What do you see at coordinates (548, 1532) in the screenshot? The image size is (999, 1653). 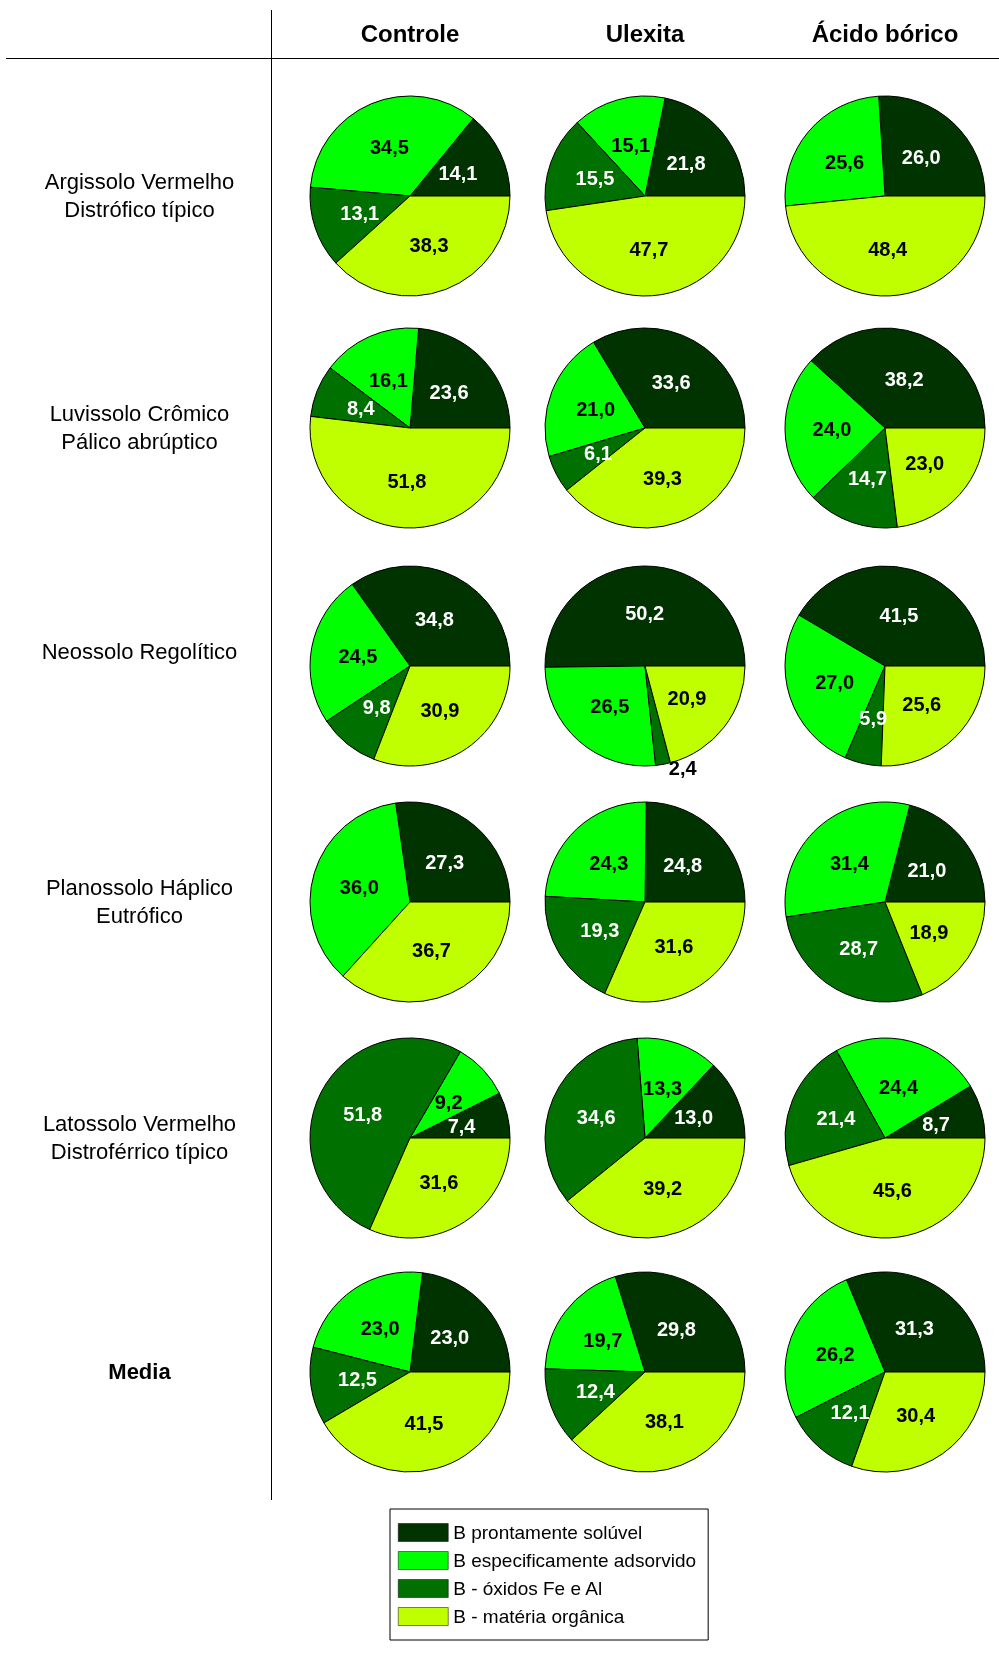 I see `legend-label: B prontamente solúvel` at bounding box center [548, 1532].